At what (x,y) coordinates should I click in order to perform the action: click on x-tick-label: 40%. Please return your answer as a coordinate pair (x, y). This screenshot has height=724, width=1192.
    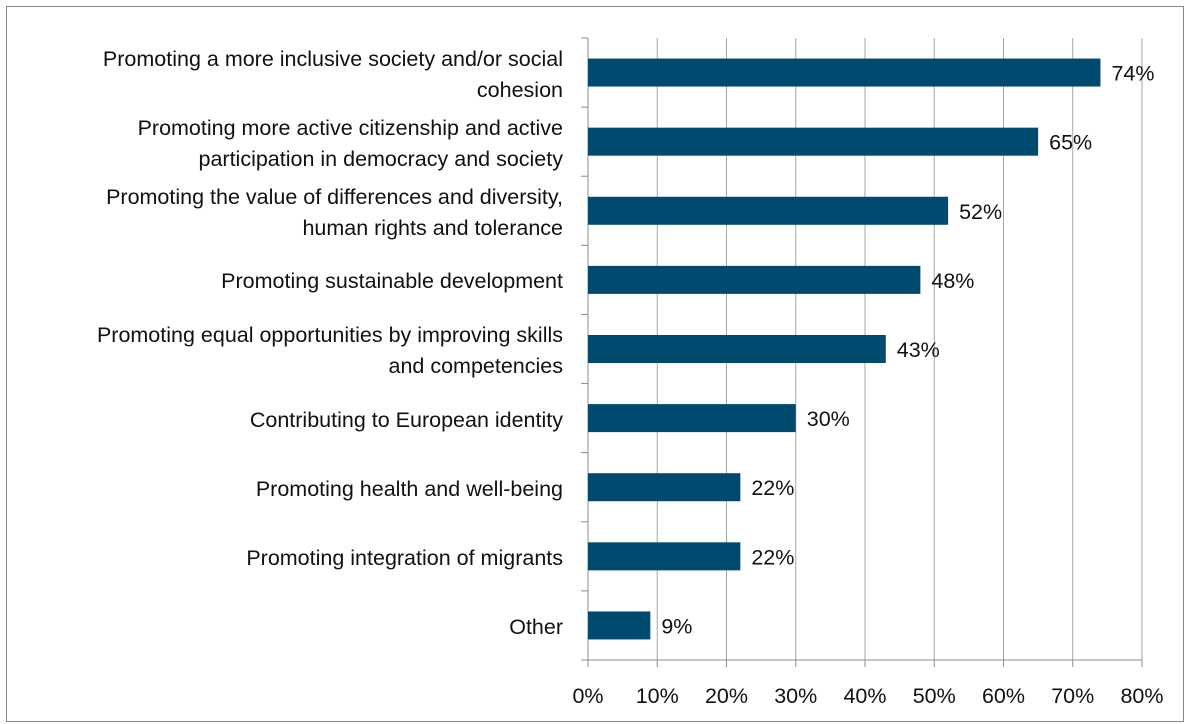
    Looking at the image, I should click on (864, 696).